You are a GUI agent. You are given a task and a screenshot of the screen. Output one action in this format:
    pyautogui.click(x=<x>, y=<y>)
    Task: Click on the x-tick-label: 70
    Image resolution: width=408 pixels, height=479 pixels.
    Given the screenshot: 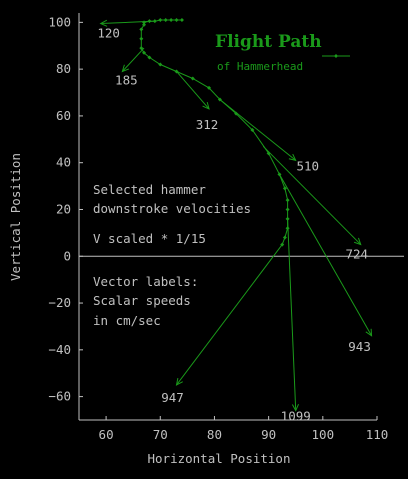 What is the action you would take?
    pyautogui.click(x=160, y=434)
    